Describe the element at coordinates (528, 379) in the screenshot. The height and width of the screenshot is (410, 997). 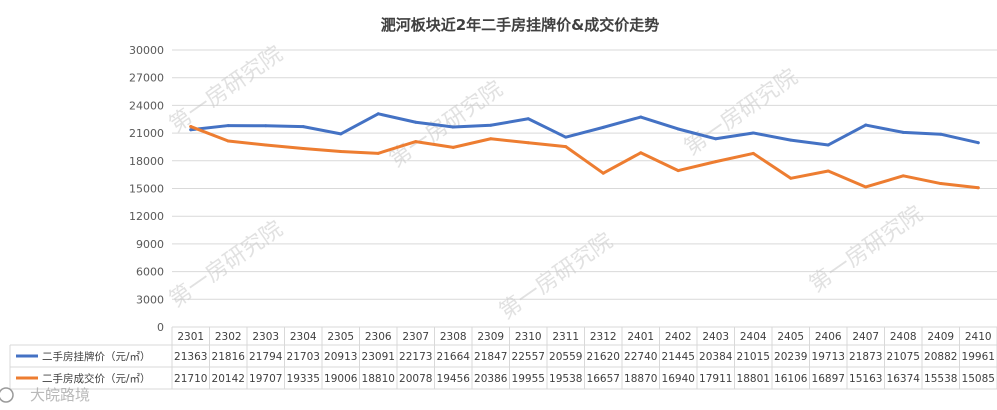
I see `data-label: 19955` at that location.